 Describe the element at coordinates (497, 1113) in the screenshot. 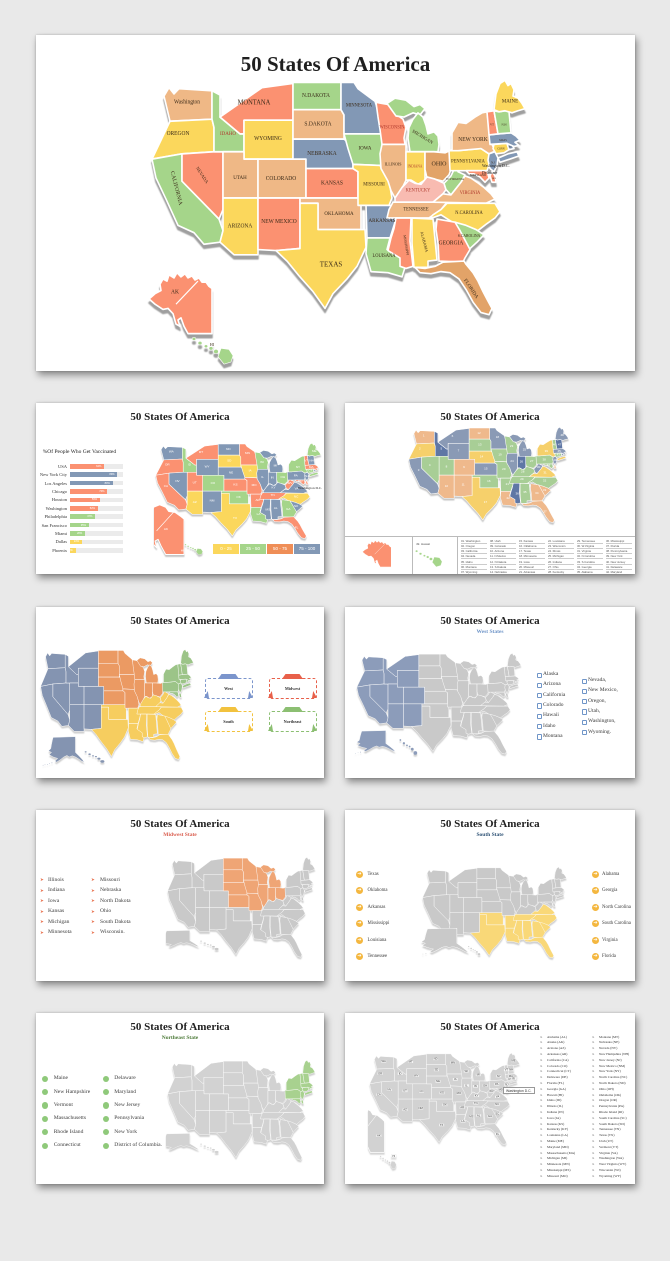

I see `svg-text: SC` at that location.